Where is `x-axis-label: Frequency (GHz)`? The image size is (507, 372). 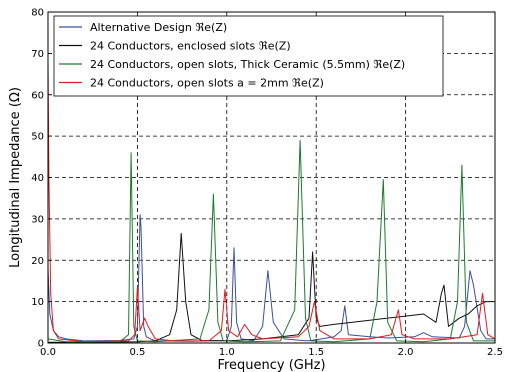
x-axis-label: Frequency (GHz) is located at coordinates (271, 365).